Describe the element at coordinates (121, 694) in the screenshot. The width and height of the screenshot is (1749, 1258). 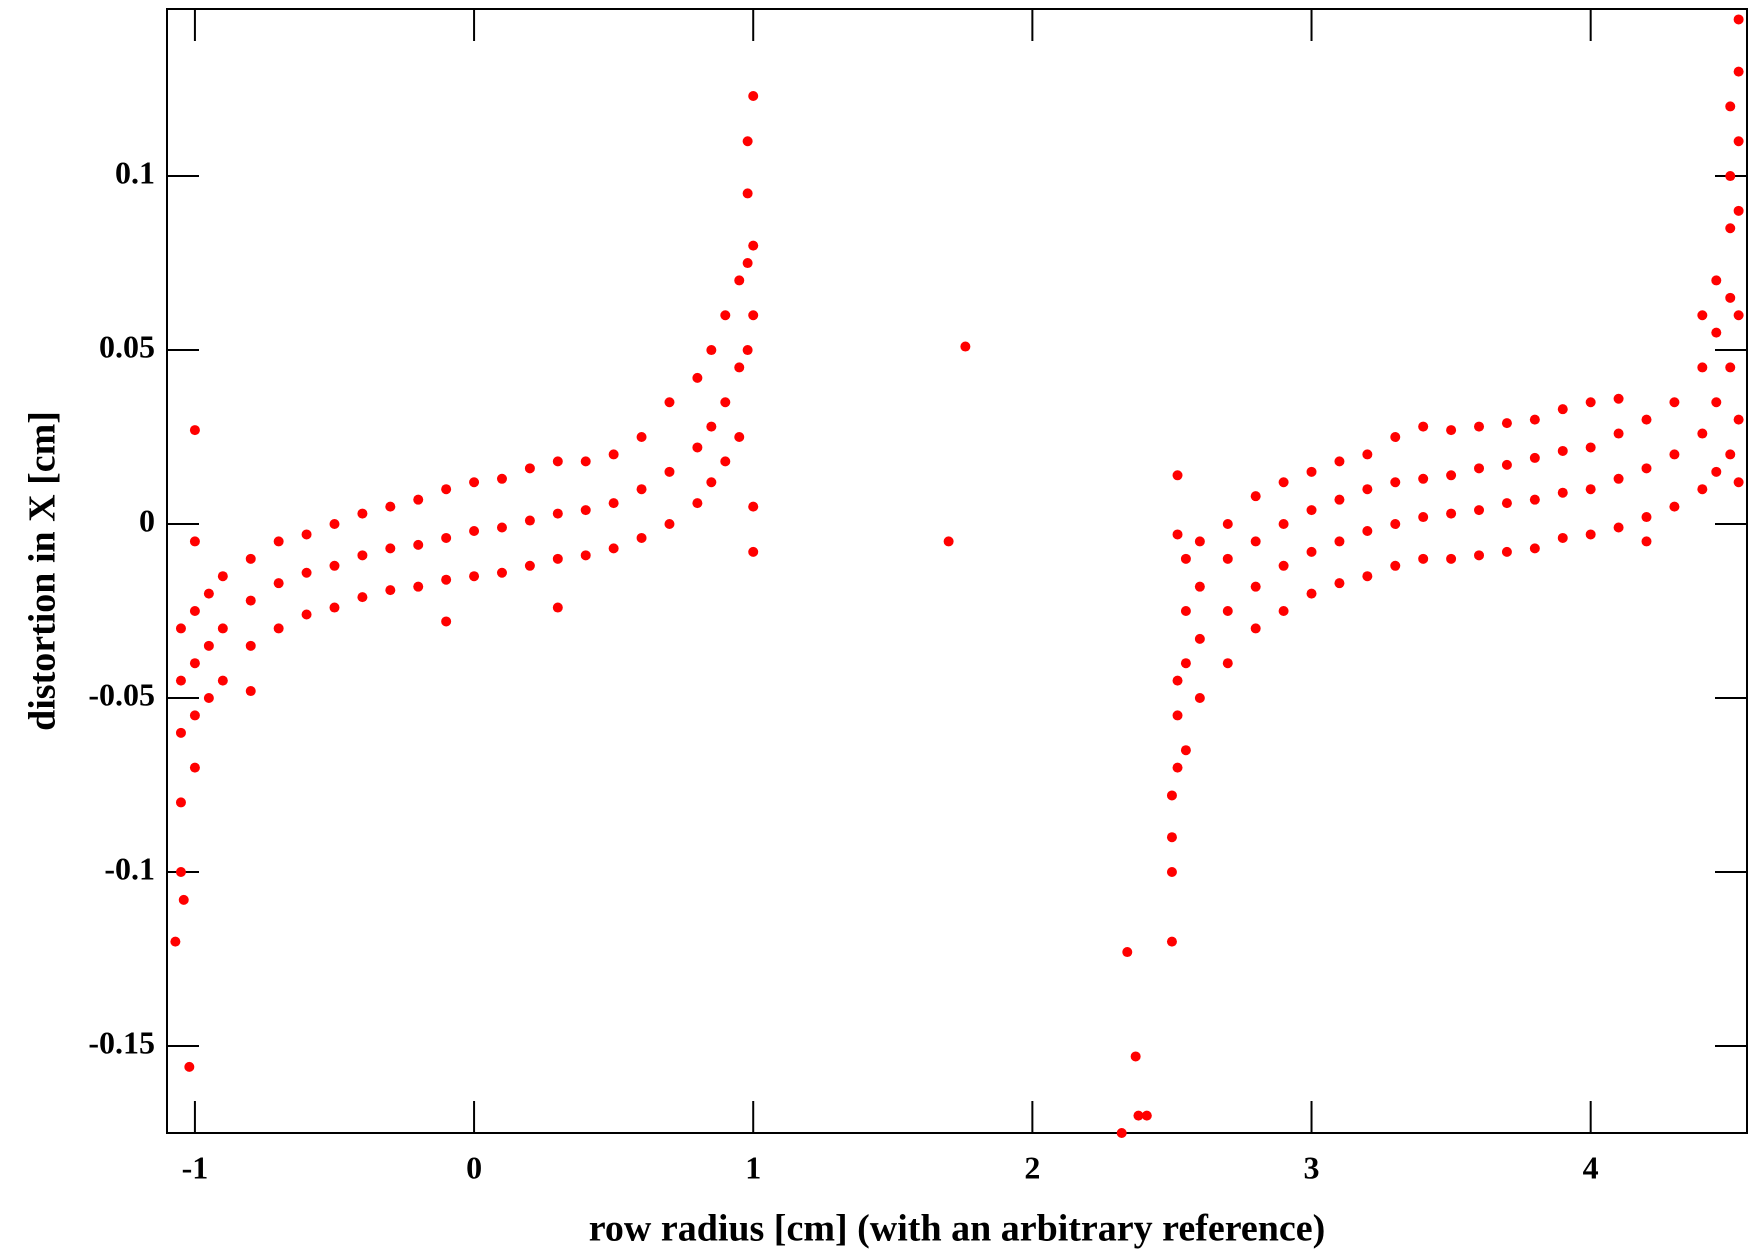
I see `y-tick-label: -0.05` at that location.